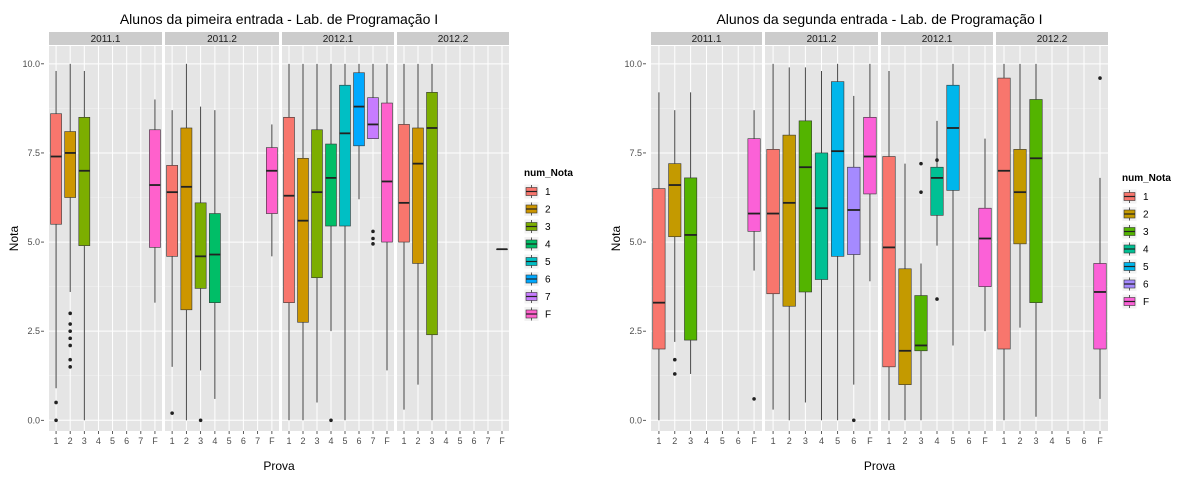  I want to click on y-tick-label: 2.5, so click(33, 331).